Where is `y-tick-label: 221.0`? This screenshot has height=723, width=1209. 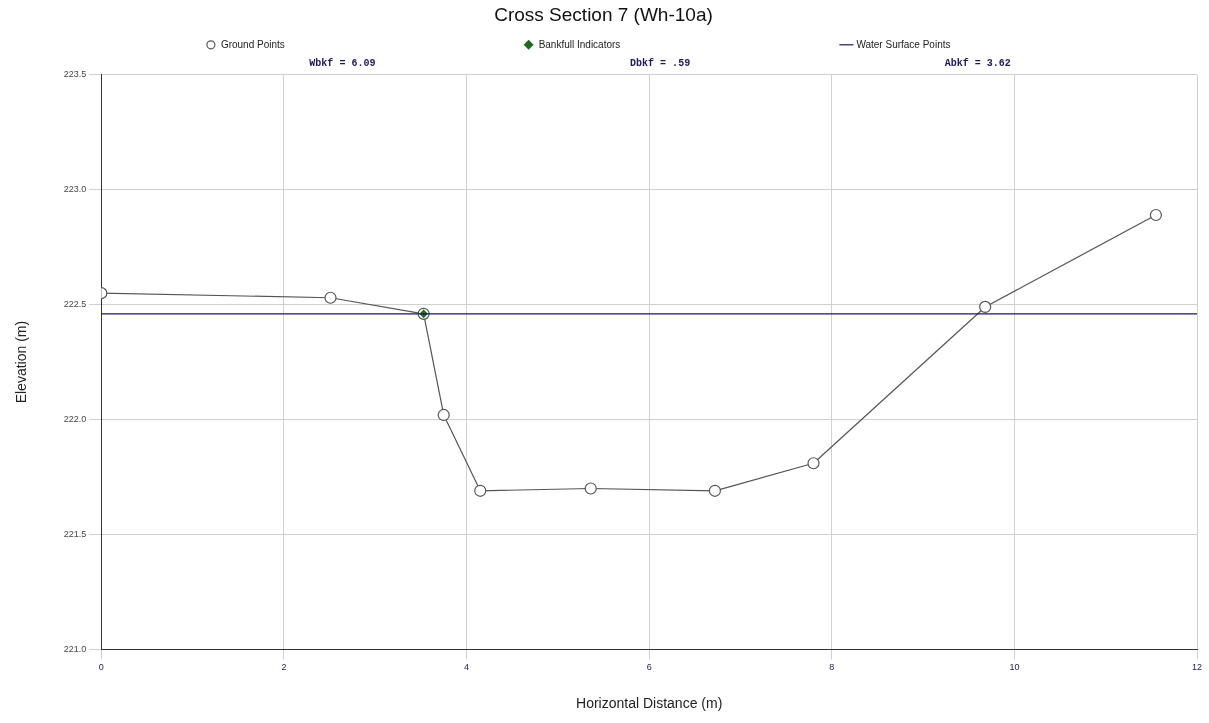 y-tick-label: 221.0 is located at coordinates (75, 648).